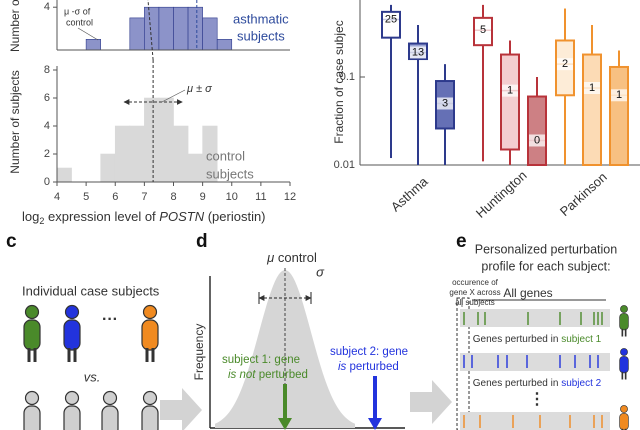 The image size is (640, 430). Describe the element at coordinates (261, 360) in the screenshot. I see `subject1-label: subject 1: gene` at that location.